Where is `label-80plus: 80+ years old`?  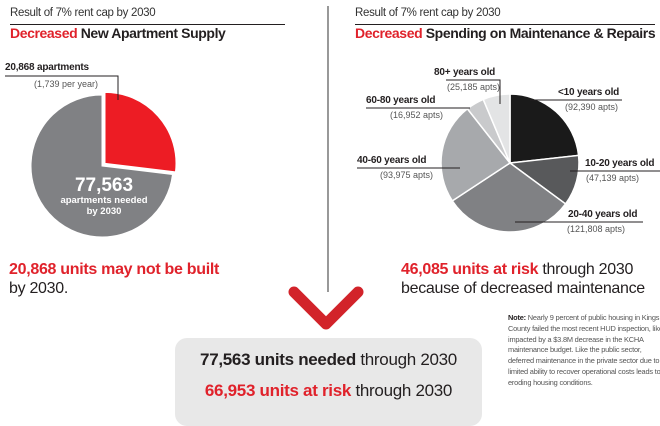 label-80plus: 80+ years old is located at coordinates (465, 72).